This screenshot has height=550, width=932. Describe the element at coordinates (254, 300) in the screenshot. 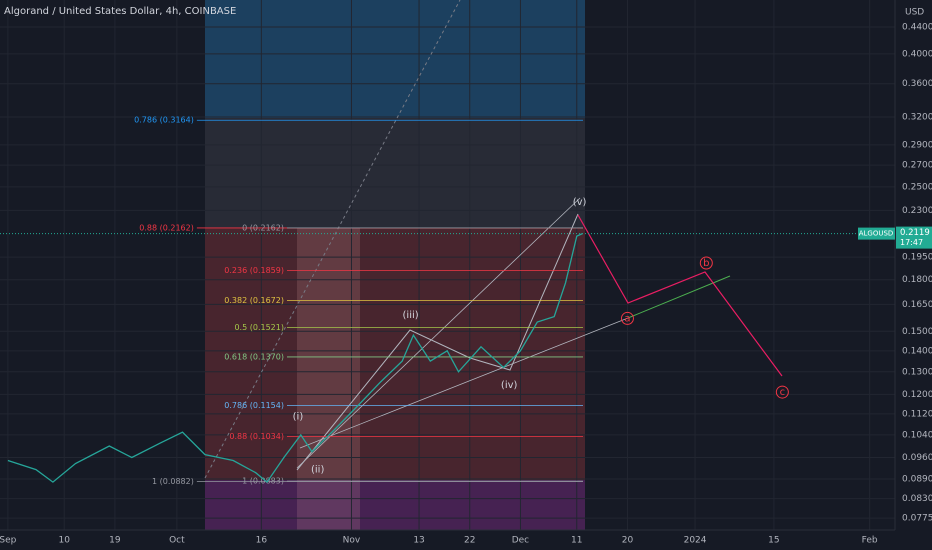

I see `fib-label: 0.382 (0.1672)` at that location.